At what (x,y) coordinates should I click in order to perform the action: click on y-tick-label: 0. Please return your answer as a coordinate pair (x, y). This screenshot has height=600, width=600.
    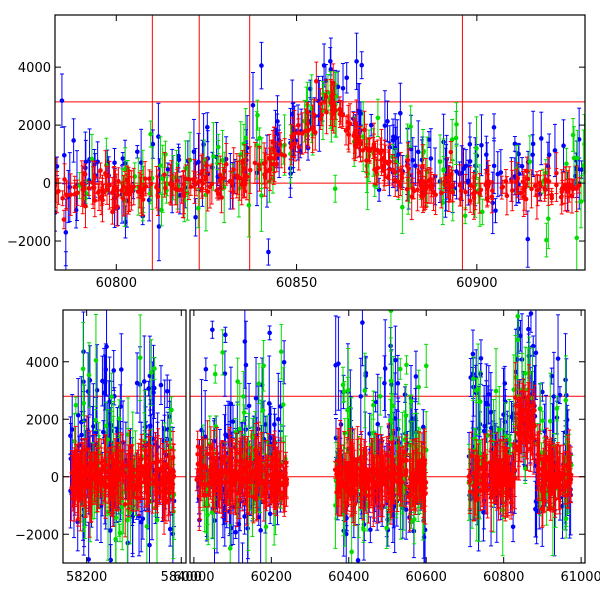
    Looking at the image, I should click on (47, 184).